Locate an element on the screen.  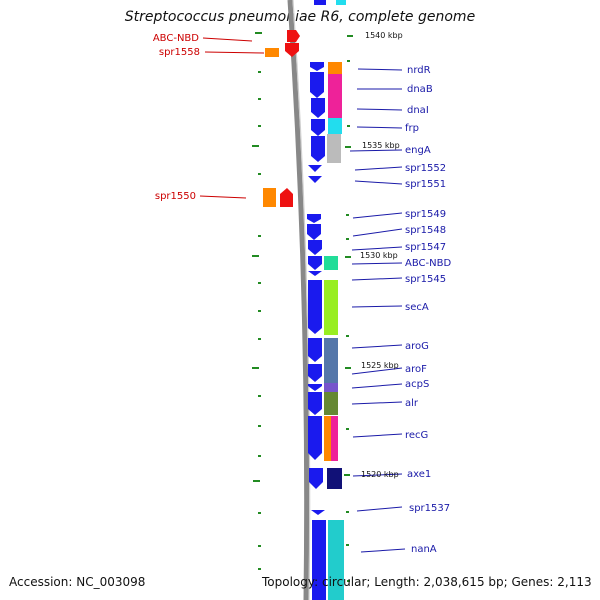
major-scale-dots is located at coordinates (348, 308).